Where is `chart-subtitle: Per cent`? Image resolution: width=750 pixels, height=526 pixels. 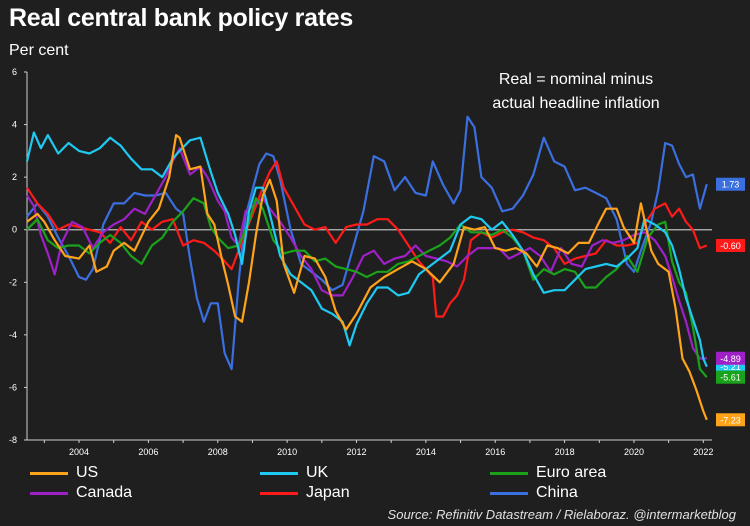 chart-subtitle: Per cent is located at coordinates (39, 50).